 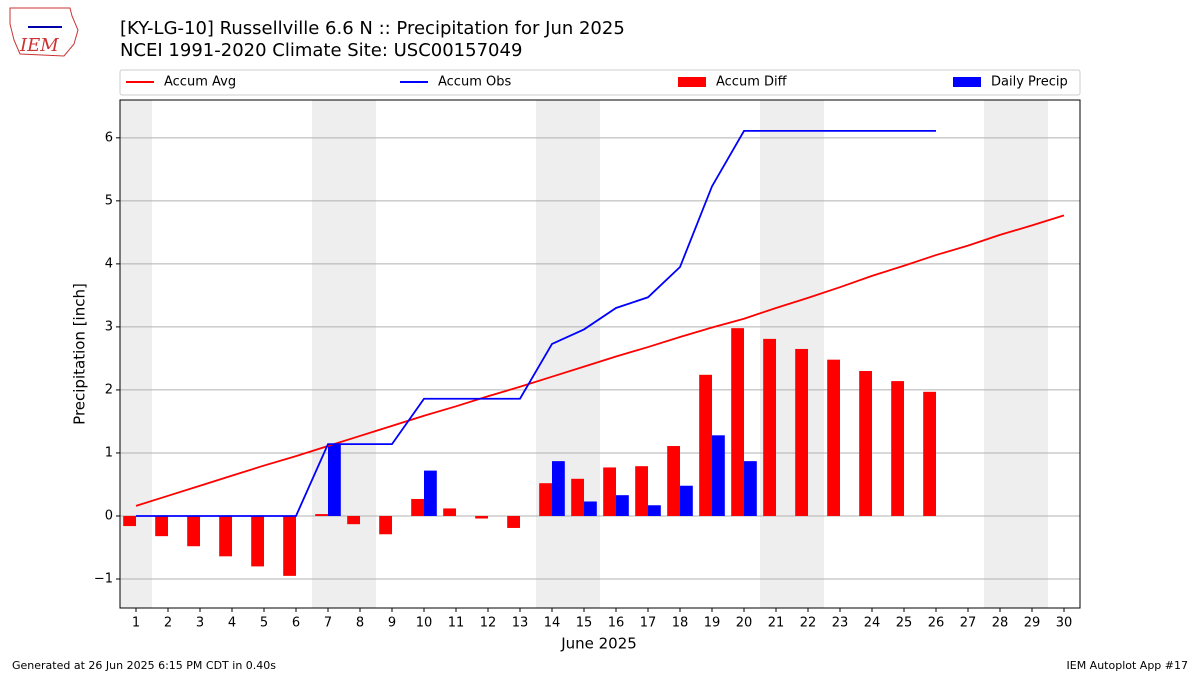 I want to click on x-tick-label: 23, so click(x=840, y=623).